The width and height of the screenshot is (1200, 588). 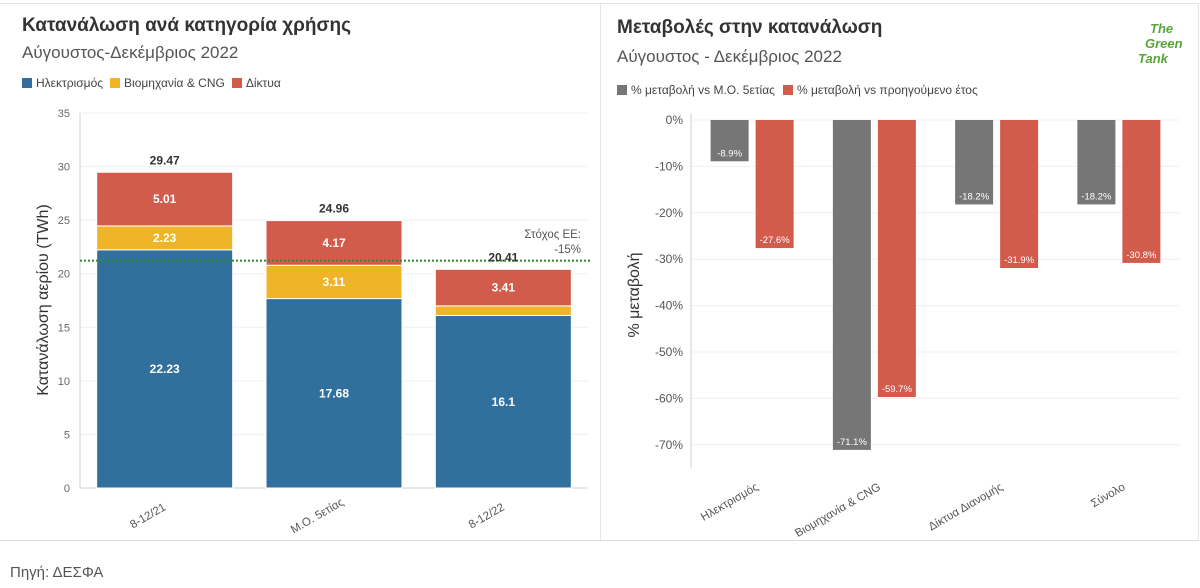 I want to click on y-tick-label: -70%, so click(x=669, y=445).